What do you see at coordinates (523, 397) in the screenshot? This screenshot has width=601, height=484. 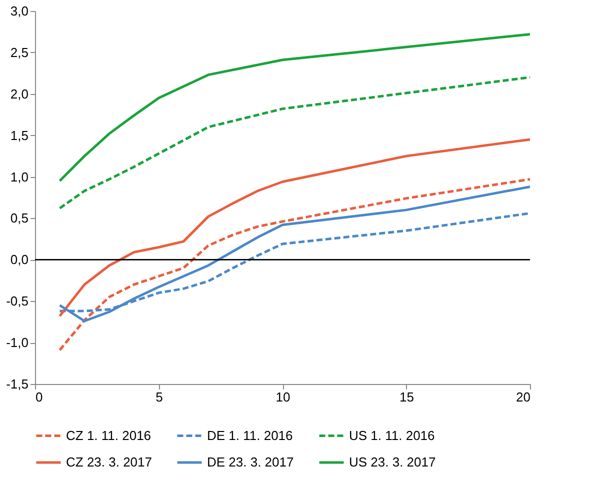 I see `x-tick-label: 20` at bounding box center [523, 397].